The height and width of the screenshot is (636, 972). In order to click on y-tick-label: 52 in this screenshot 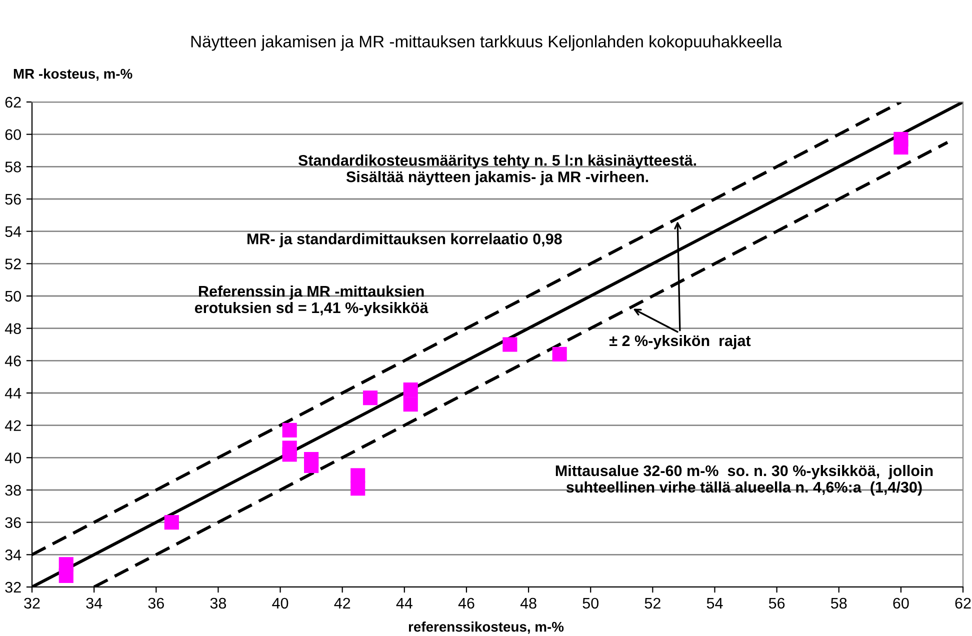, I will do `click(13, 264)`.